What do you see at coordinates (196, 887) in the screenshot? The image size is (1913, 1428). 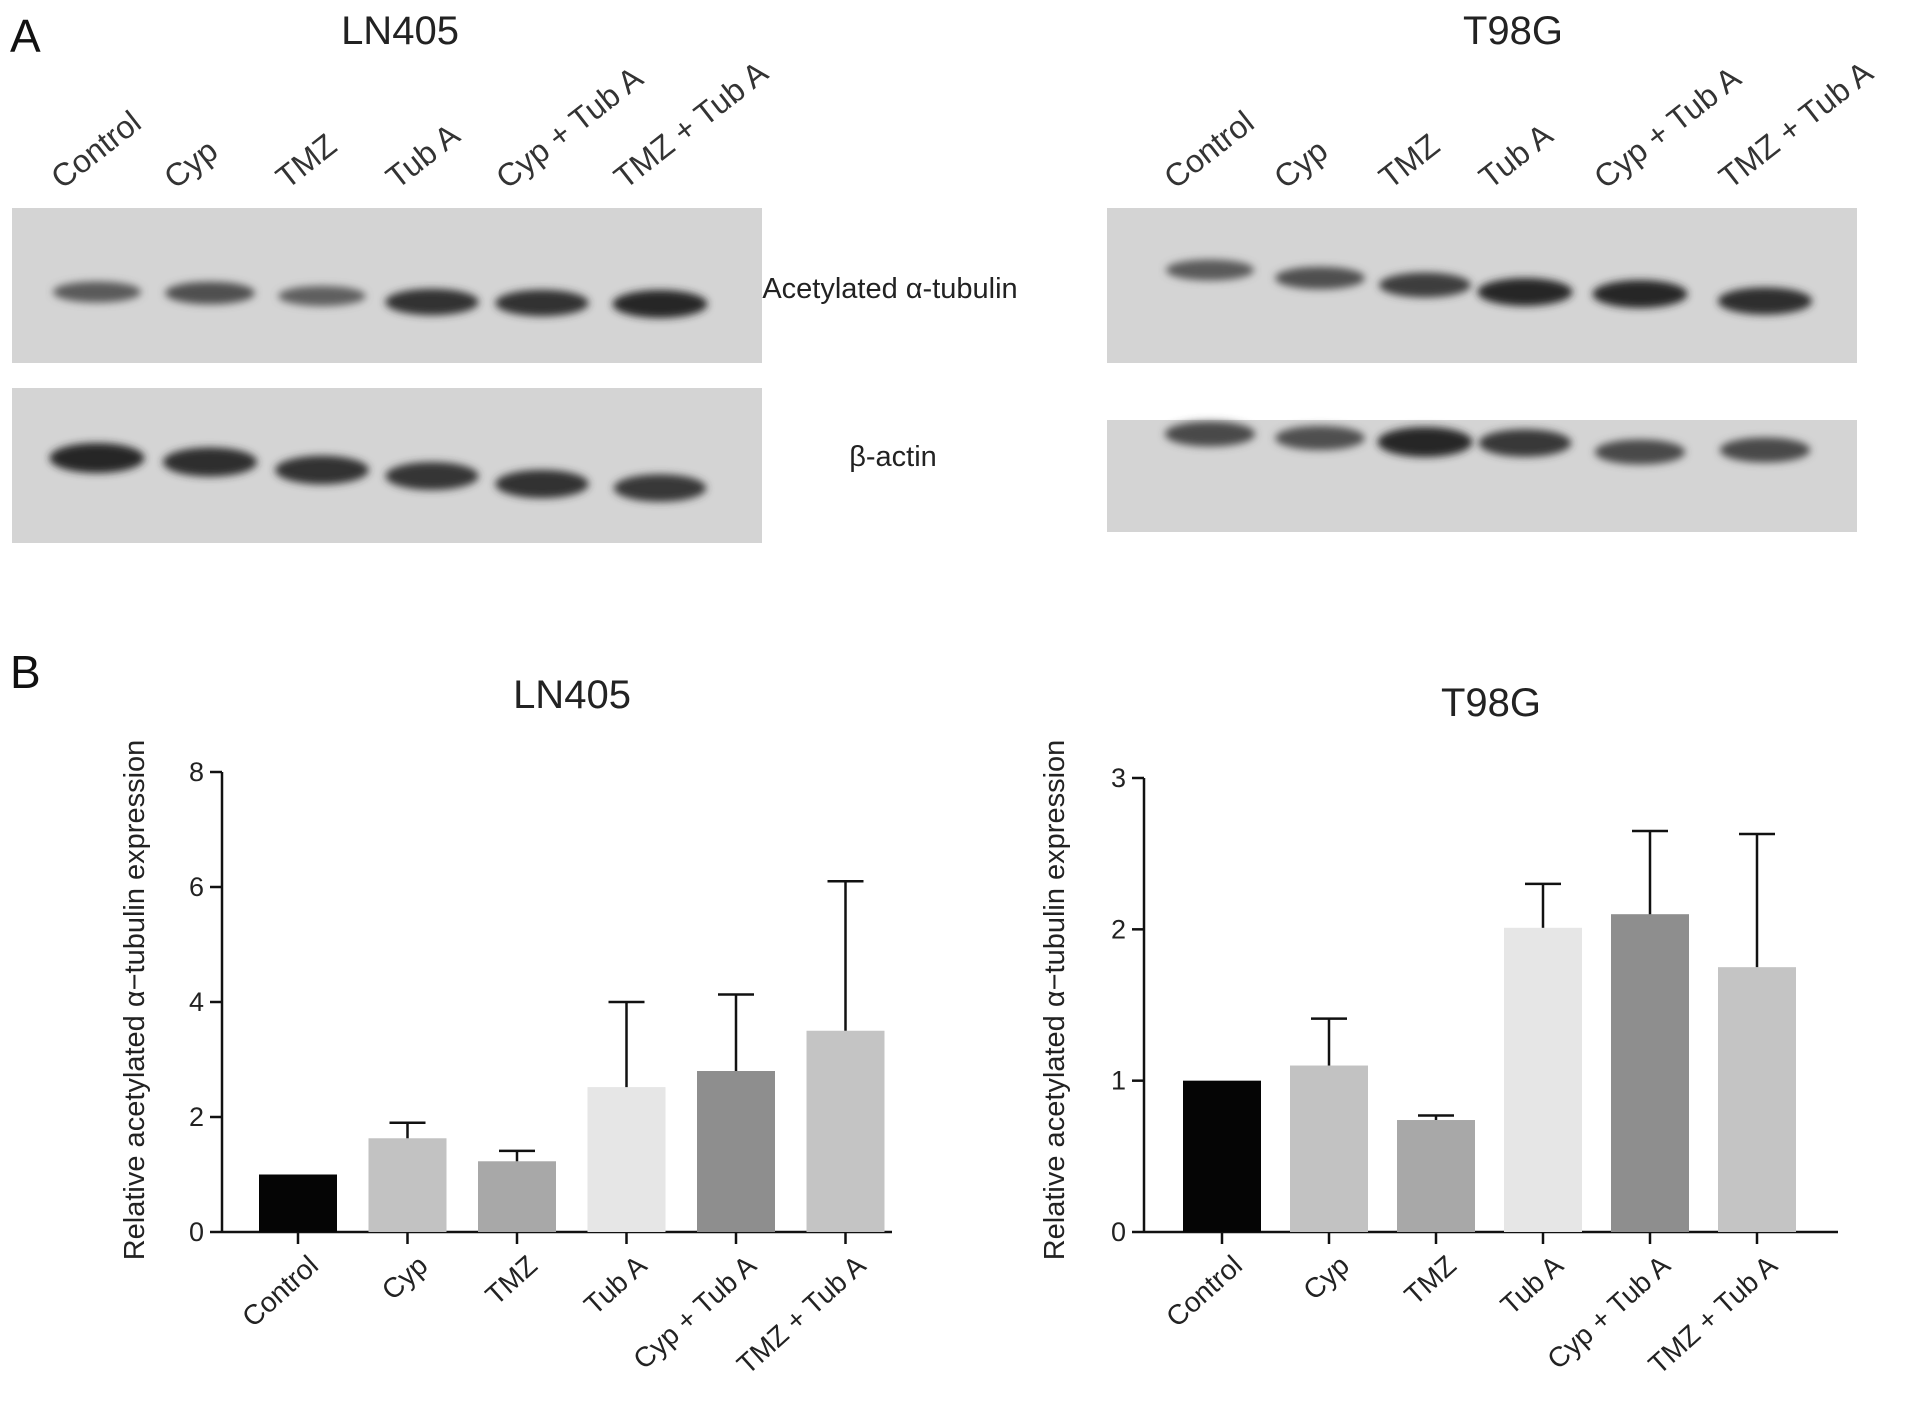 I see `y-tick-label: 6` at bounding box center [196, 887].